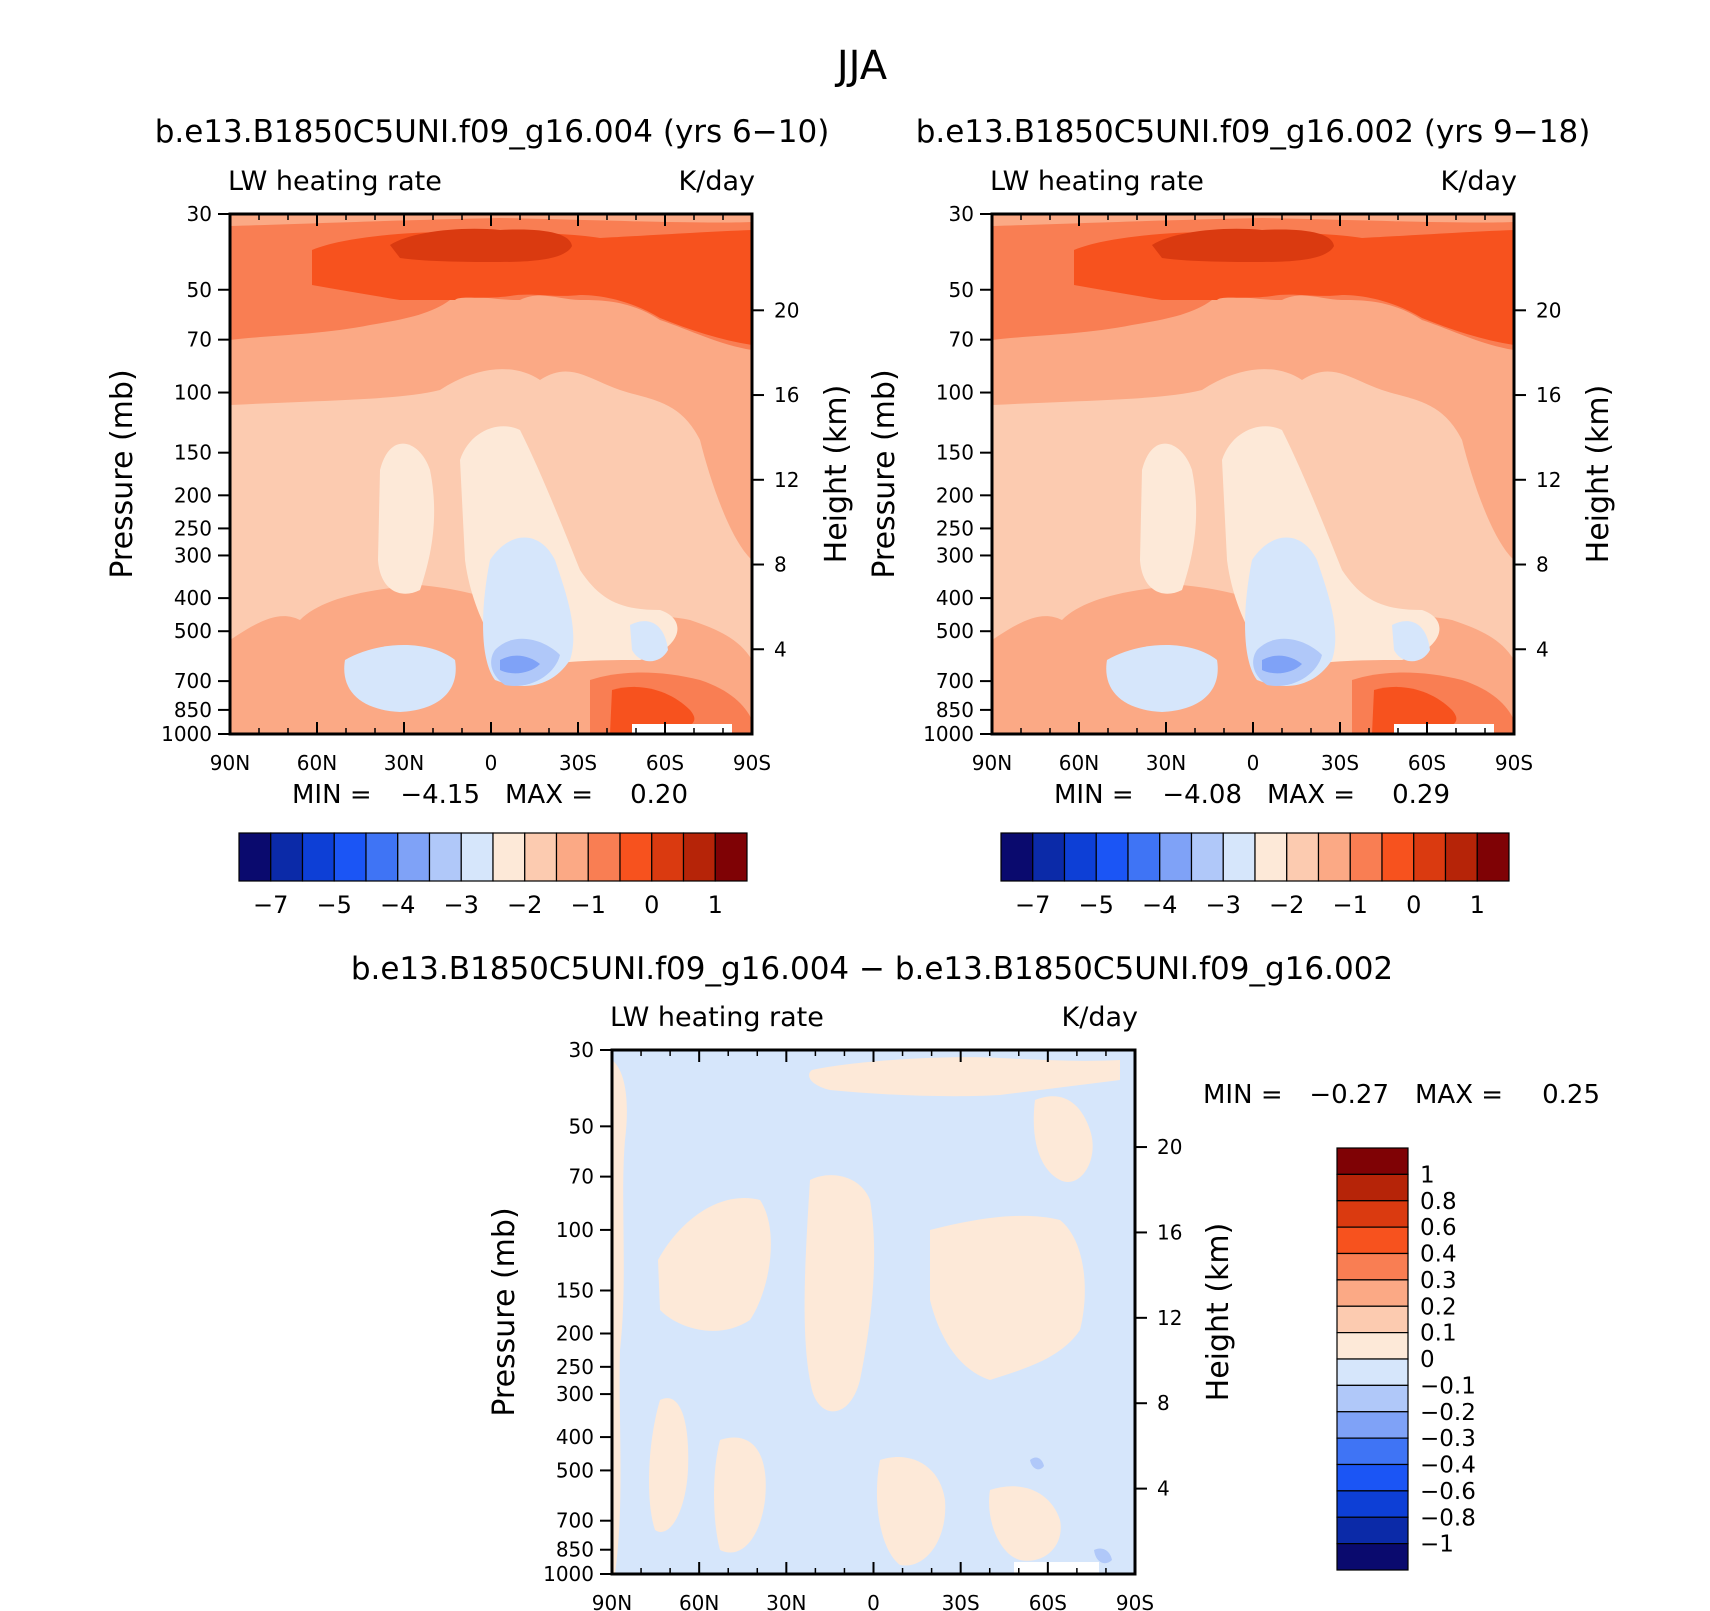 The height and width of the screenshot is (1611, 1710). Describe the element at coordinates (961, 290) in the screenshot. I see `y-tick-label: 50` at that location.